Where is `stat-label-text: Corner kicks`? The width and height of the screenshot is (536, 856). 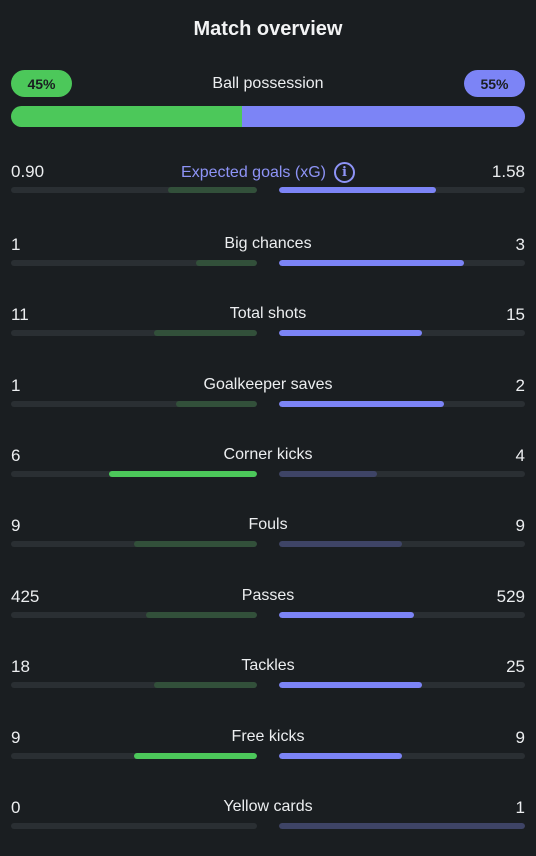 stat-label-text: Corner kicks is located at coordinates (268, 454).